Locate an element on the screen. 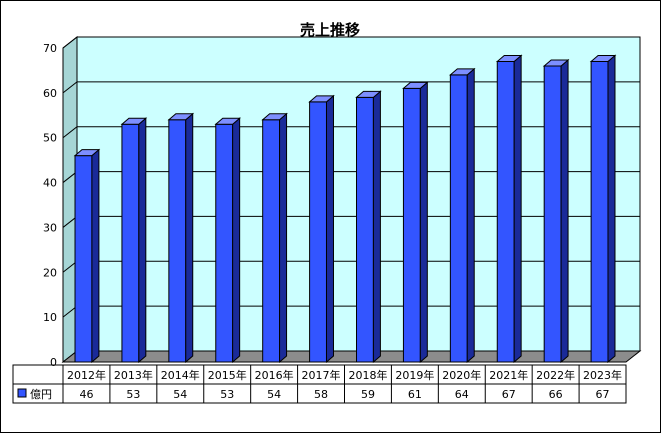 This screenshot has height=433, width=661. y-tick-label: 40 is located at coordinates (50, 183).